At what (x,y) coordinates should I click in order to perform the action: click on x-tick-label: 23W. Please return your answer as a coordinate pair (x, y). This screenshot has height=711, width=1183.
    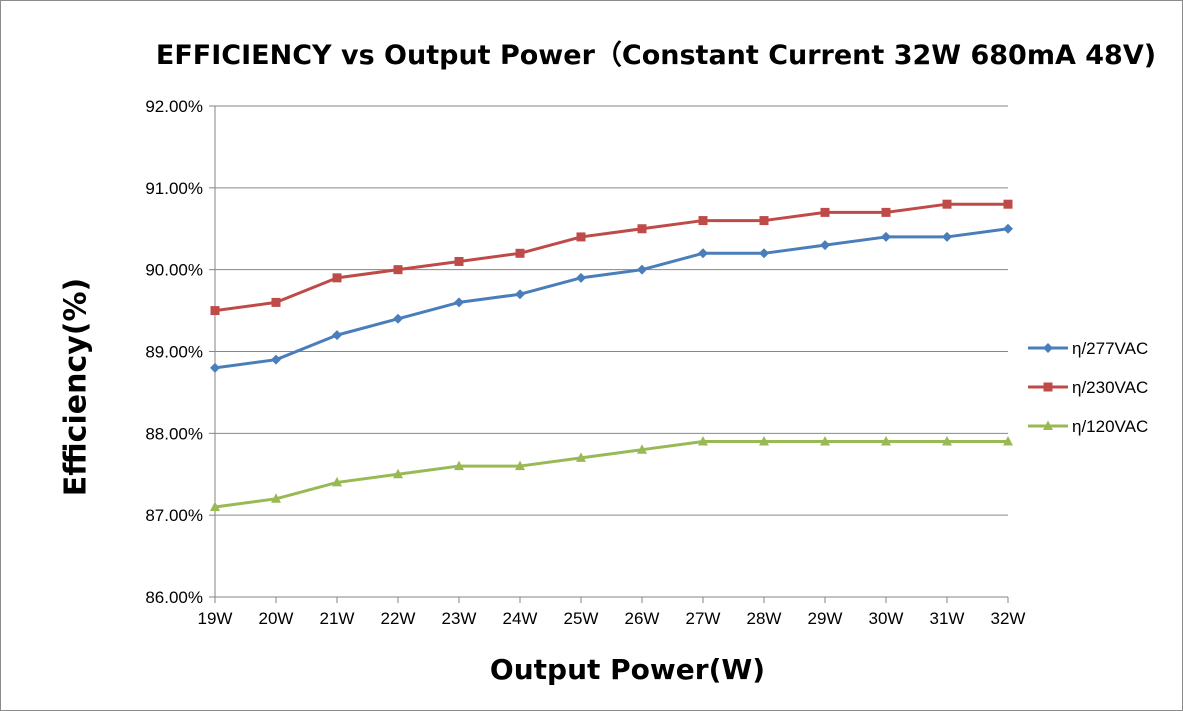
    Looking at the image, I should click on (459, 618).